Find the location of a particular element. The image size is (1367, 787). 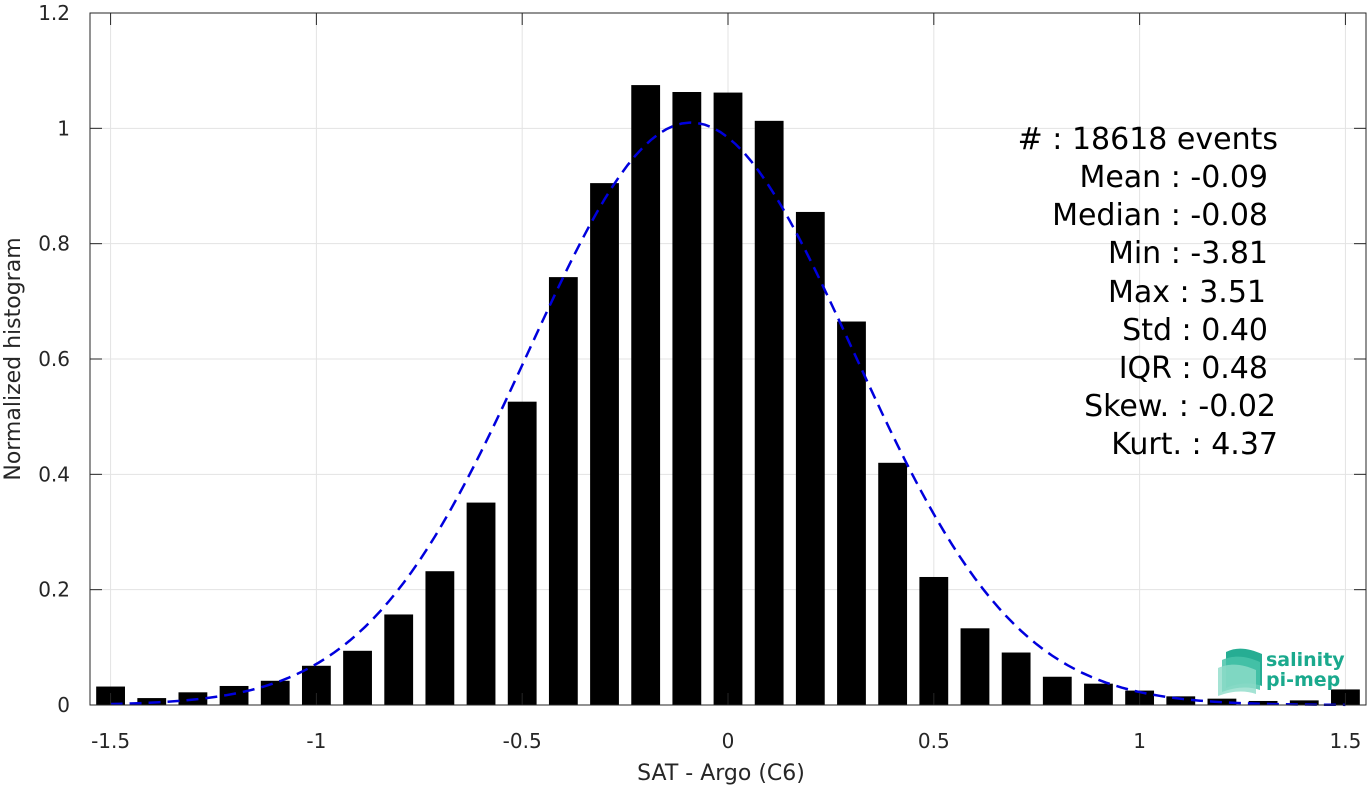

stat-median: Median : -0.08 is located at coordinates (1160, 215).